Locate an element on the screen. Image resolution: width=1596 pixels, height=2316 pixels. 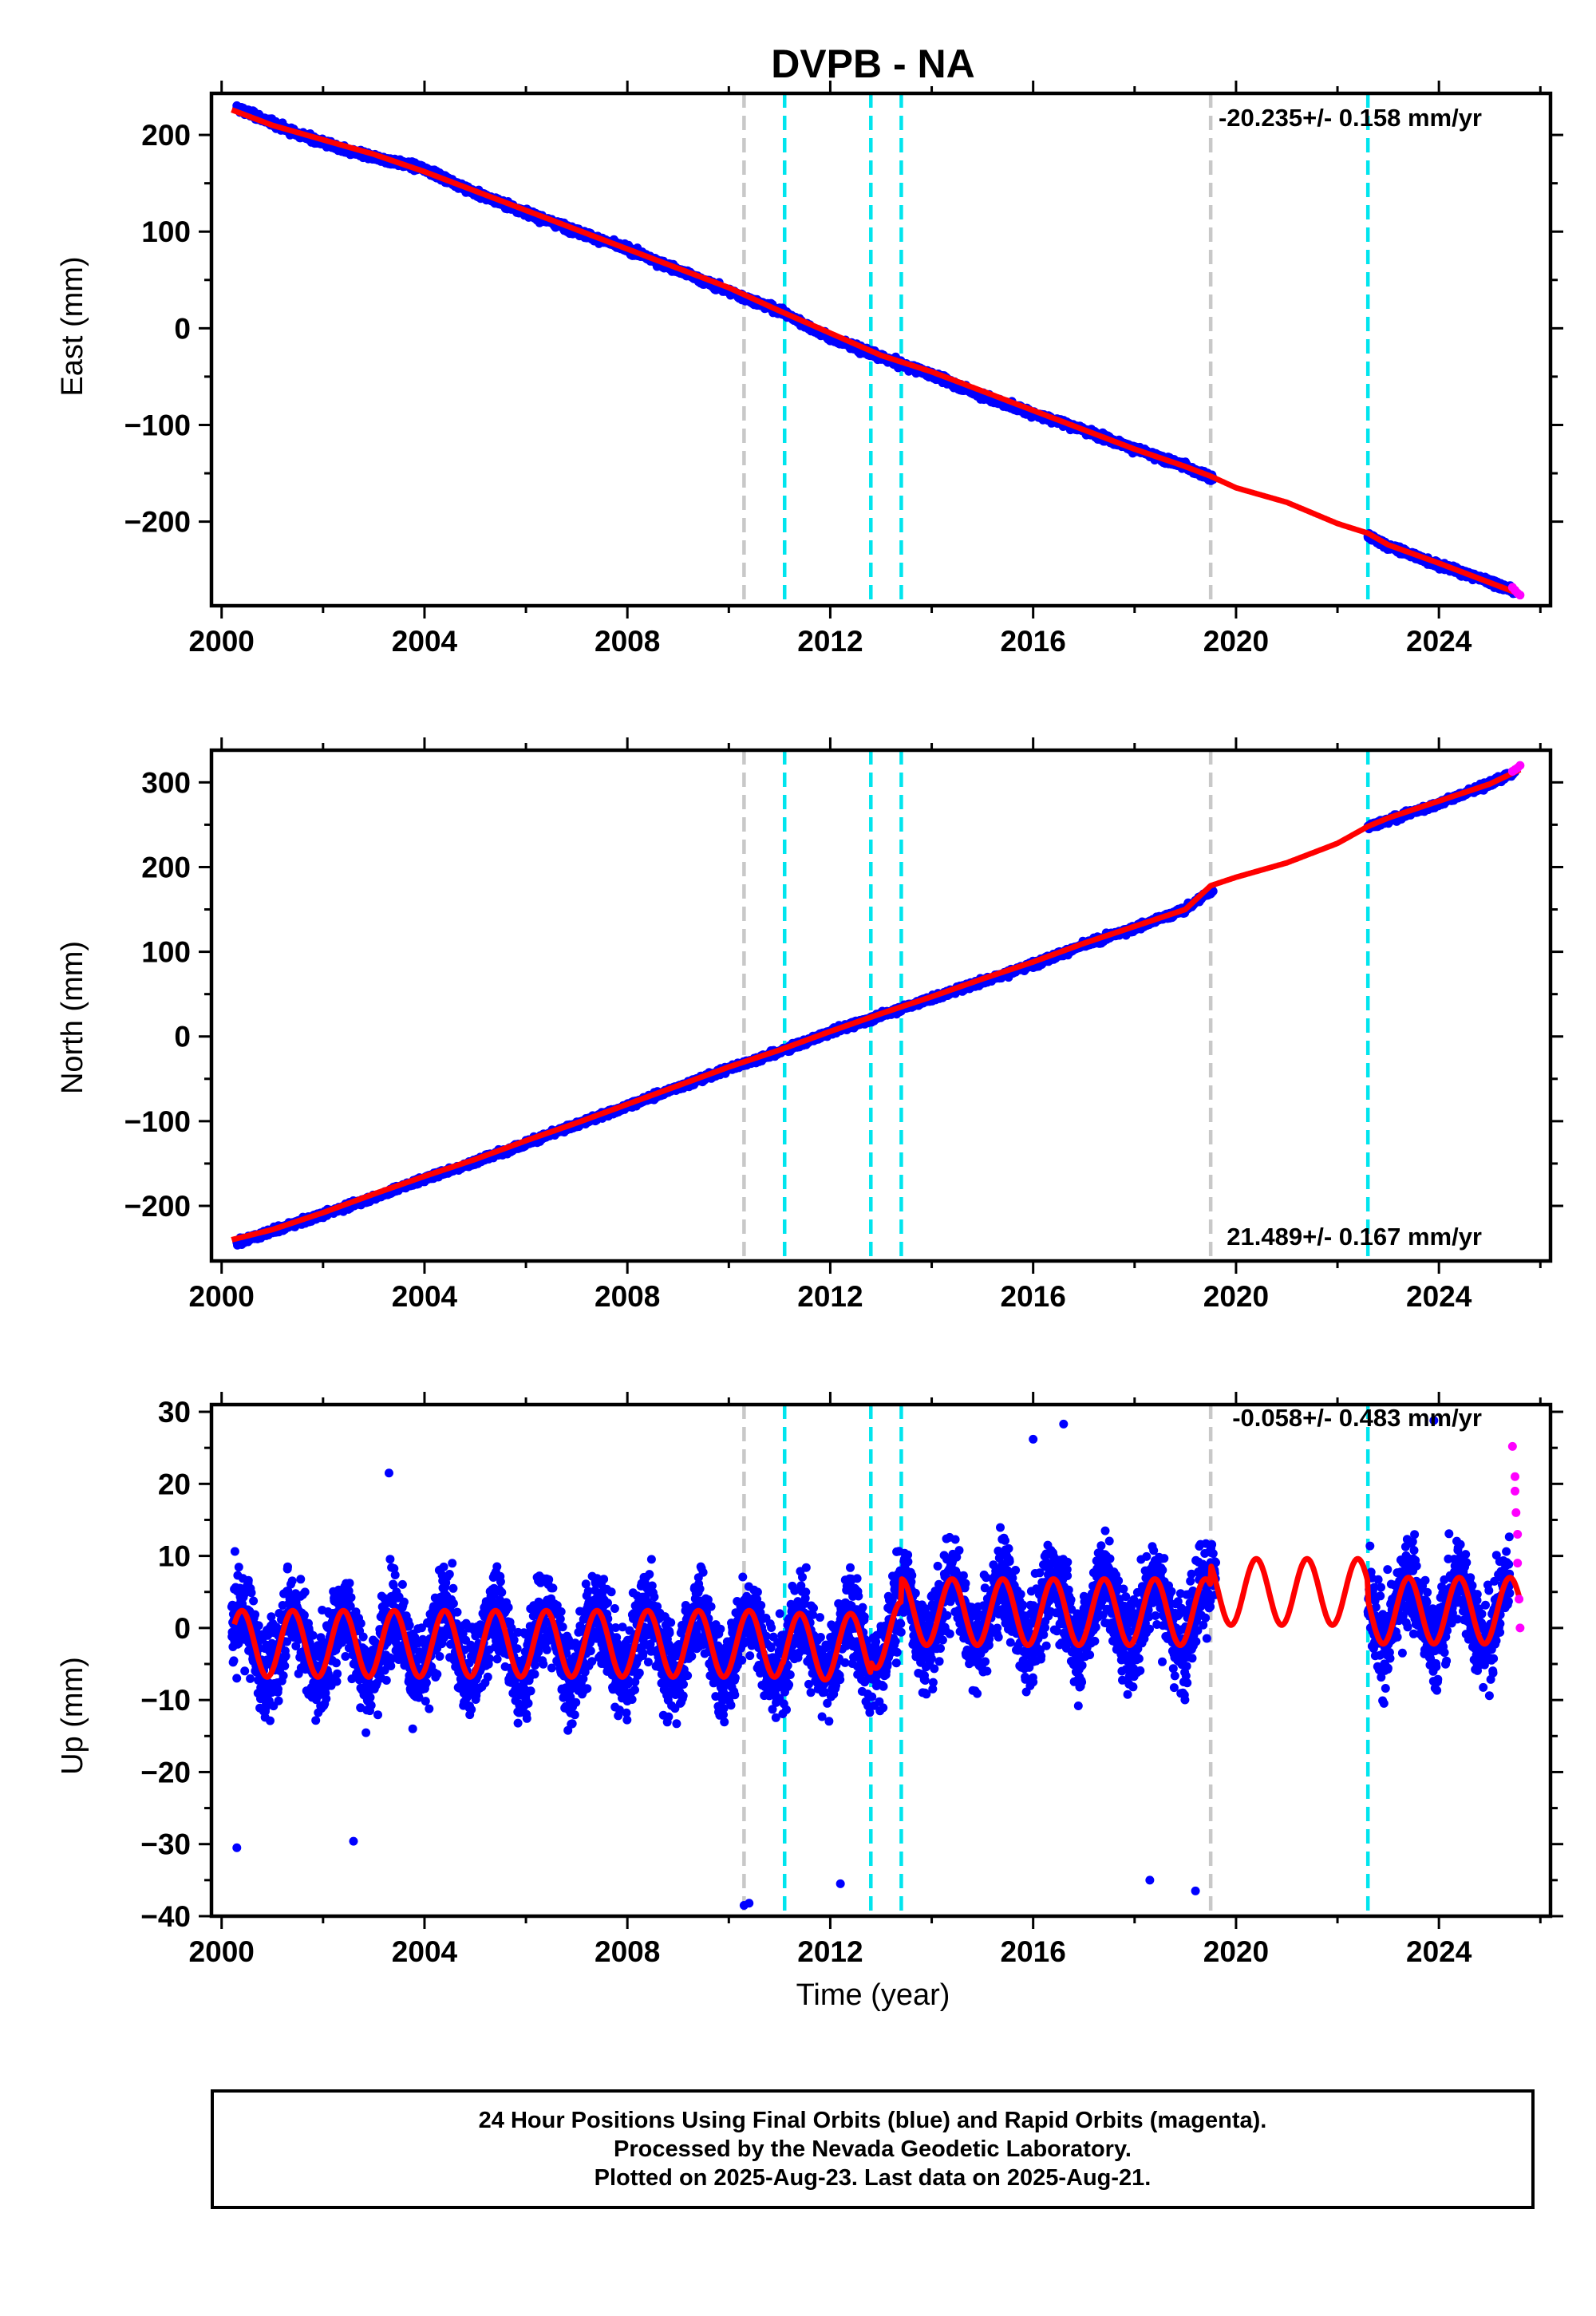
x-tick-label: 2016 is located at coordinates (1033, 641).